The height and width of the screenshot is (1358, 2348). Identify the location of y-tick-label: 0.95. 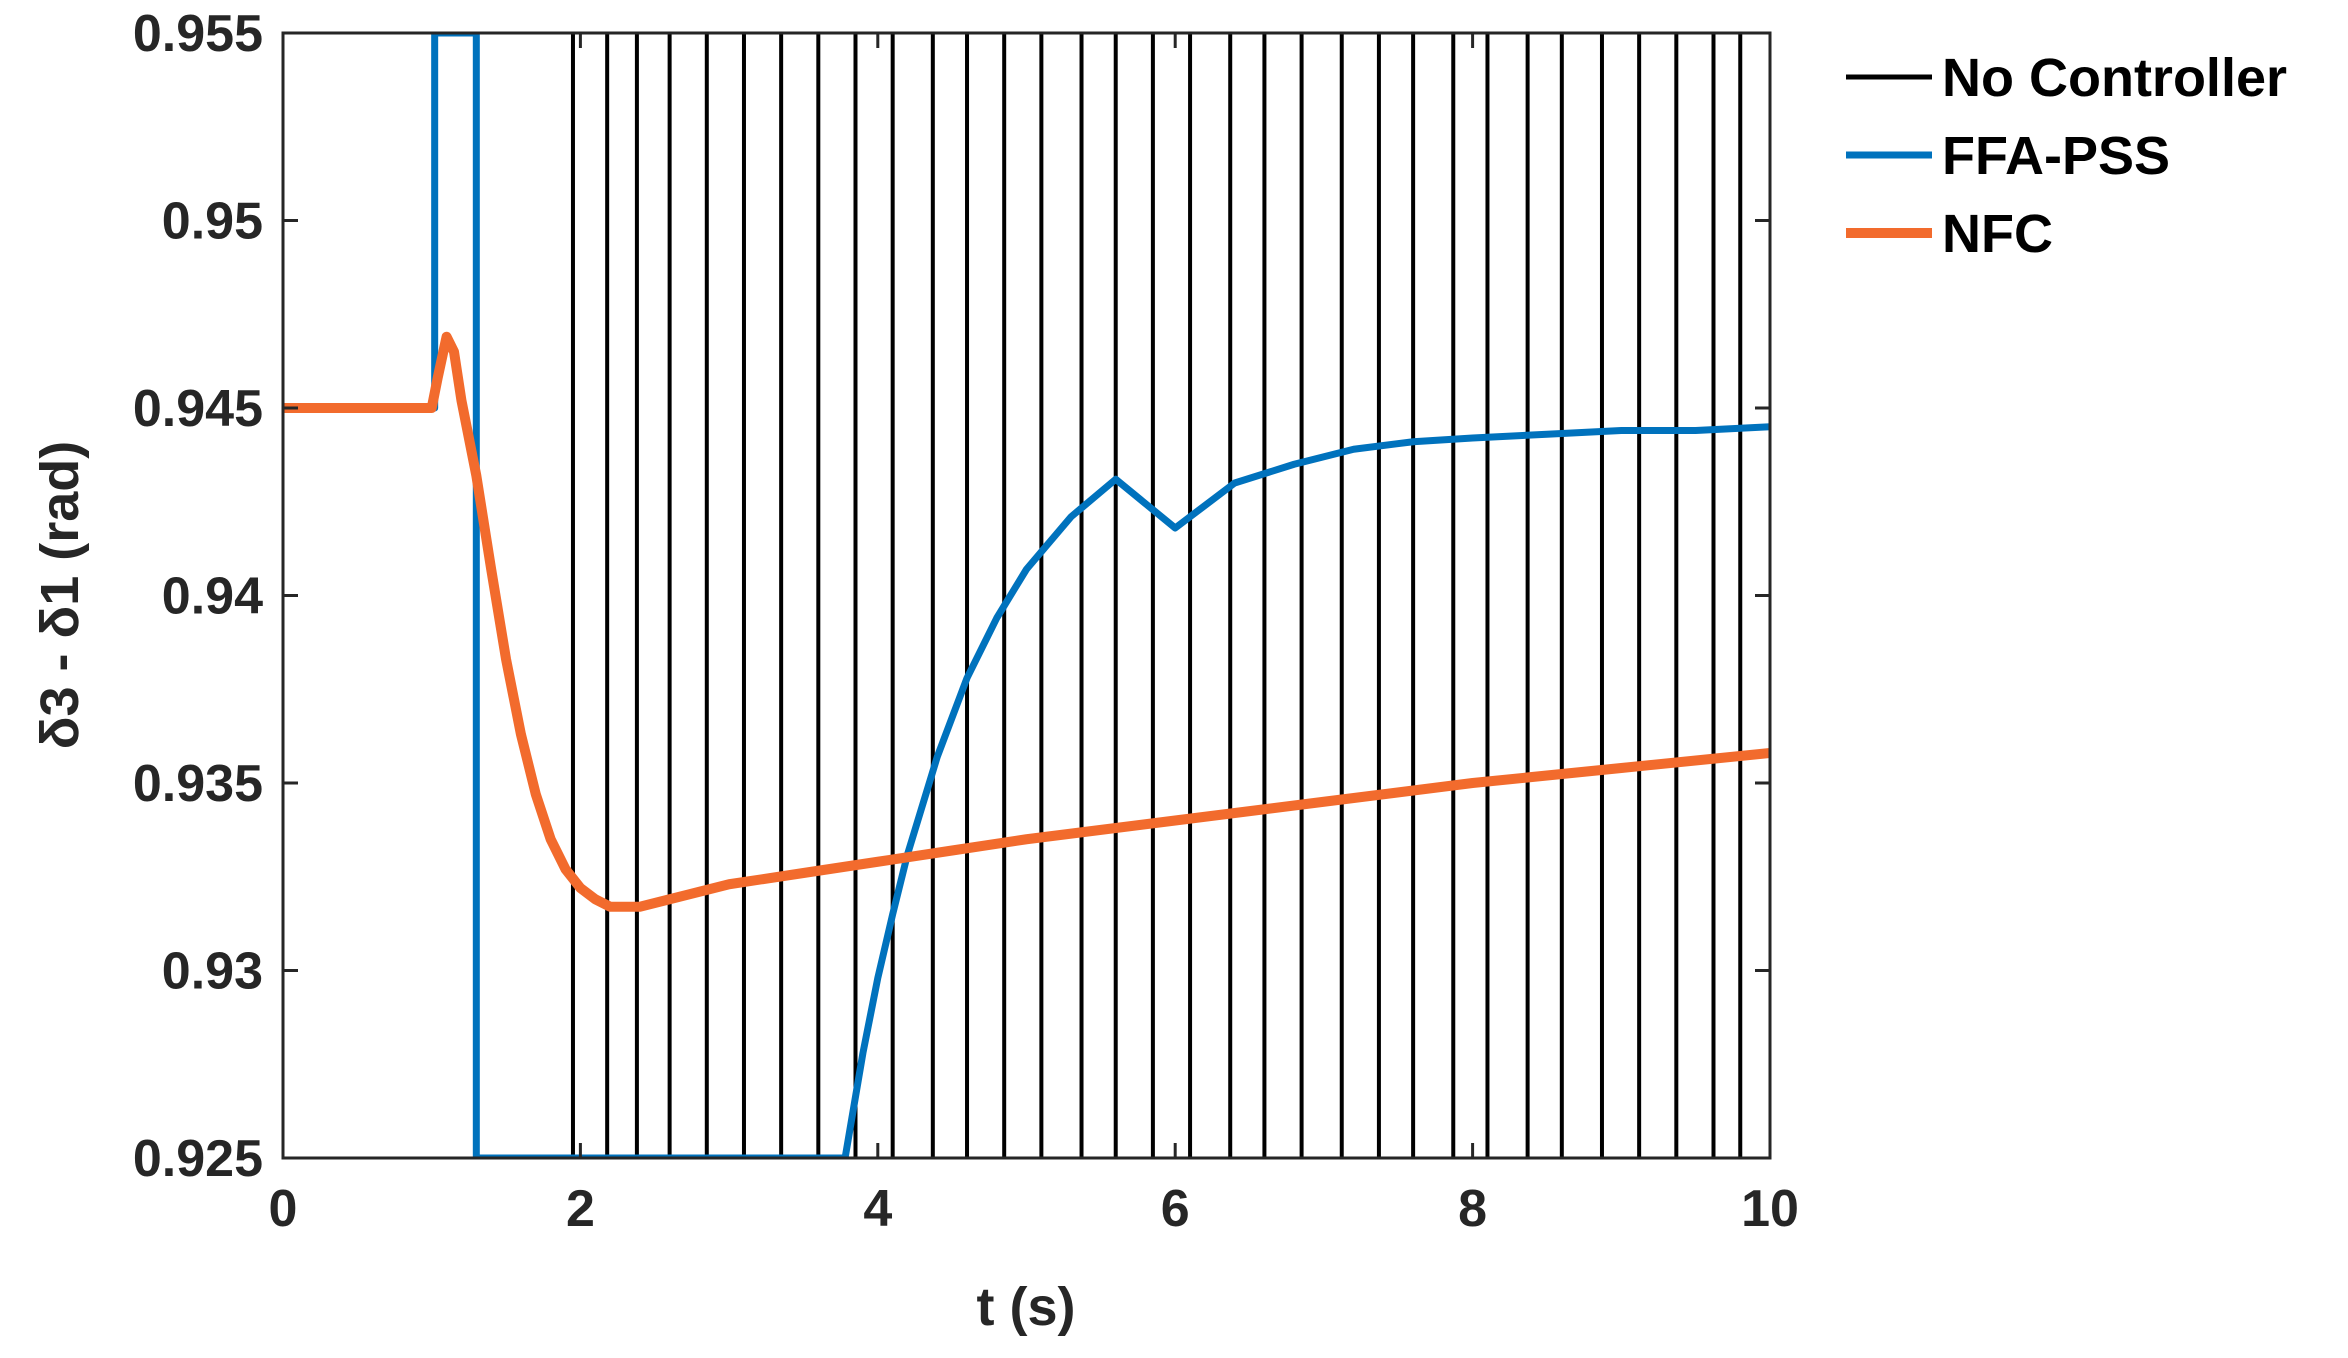
(212, 222).